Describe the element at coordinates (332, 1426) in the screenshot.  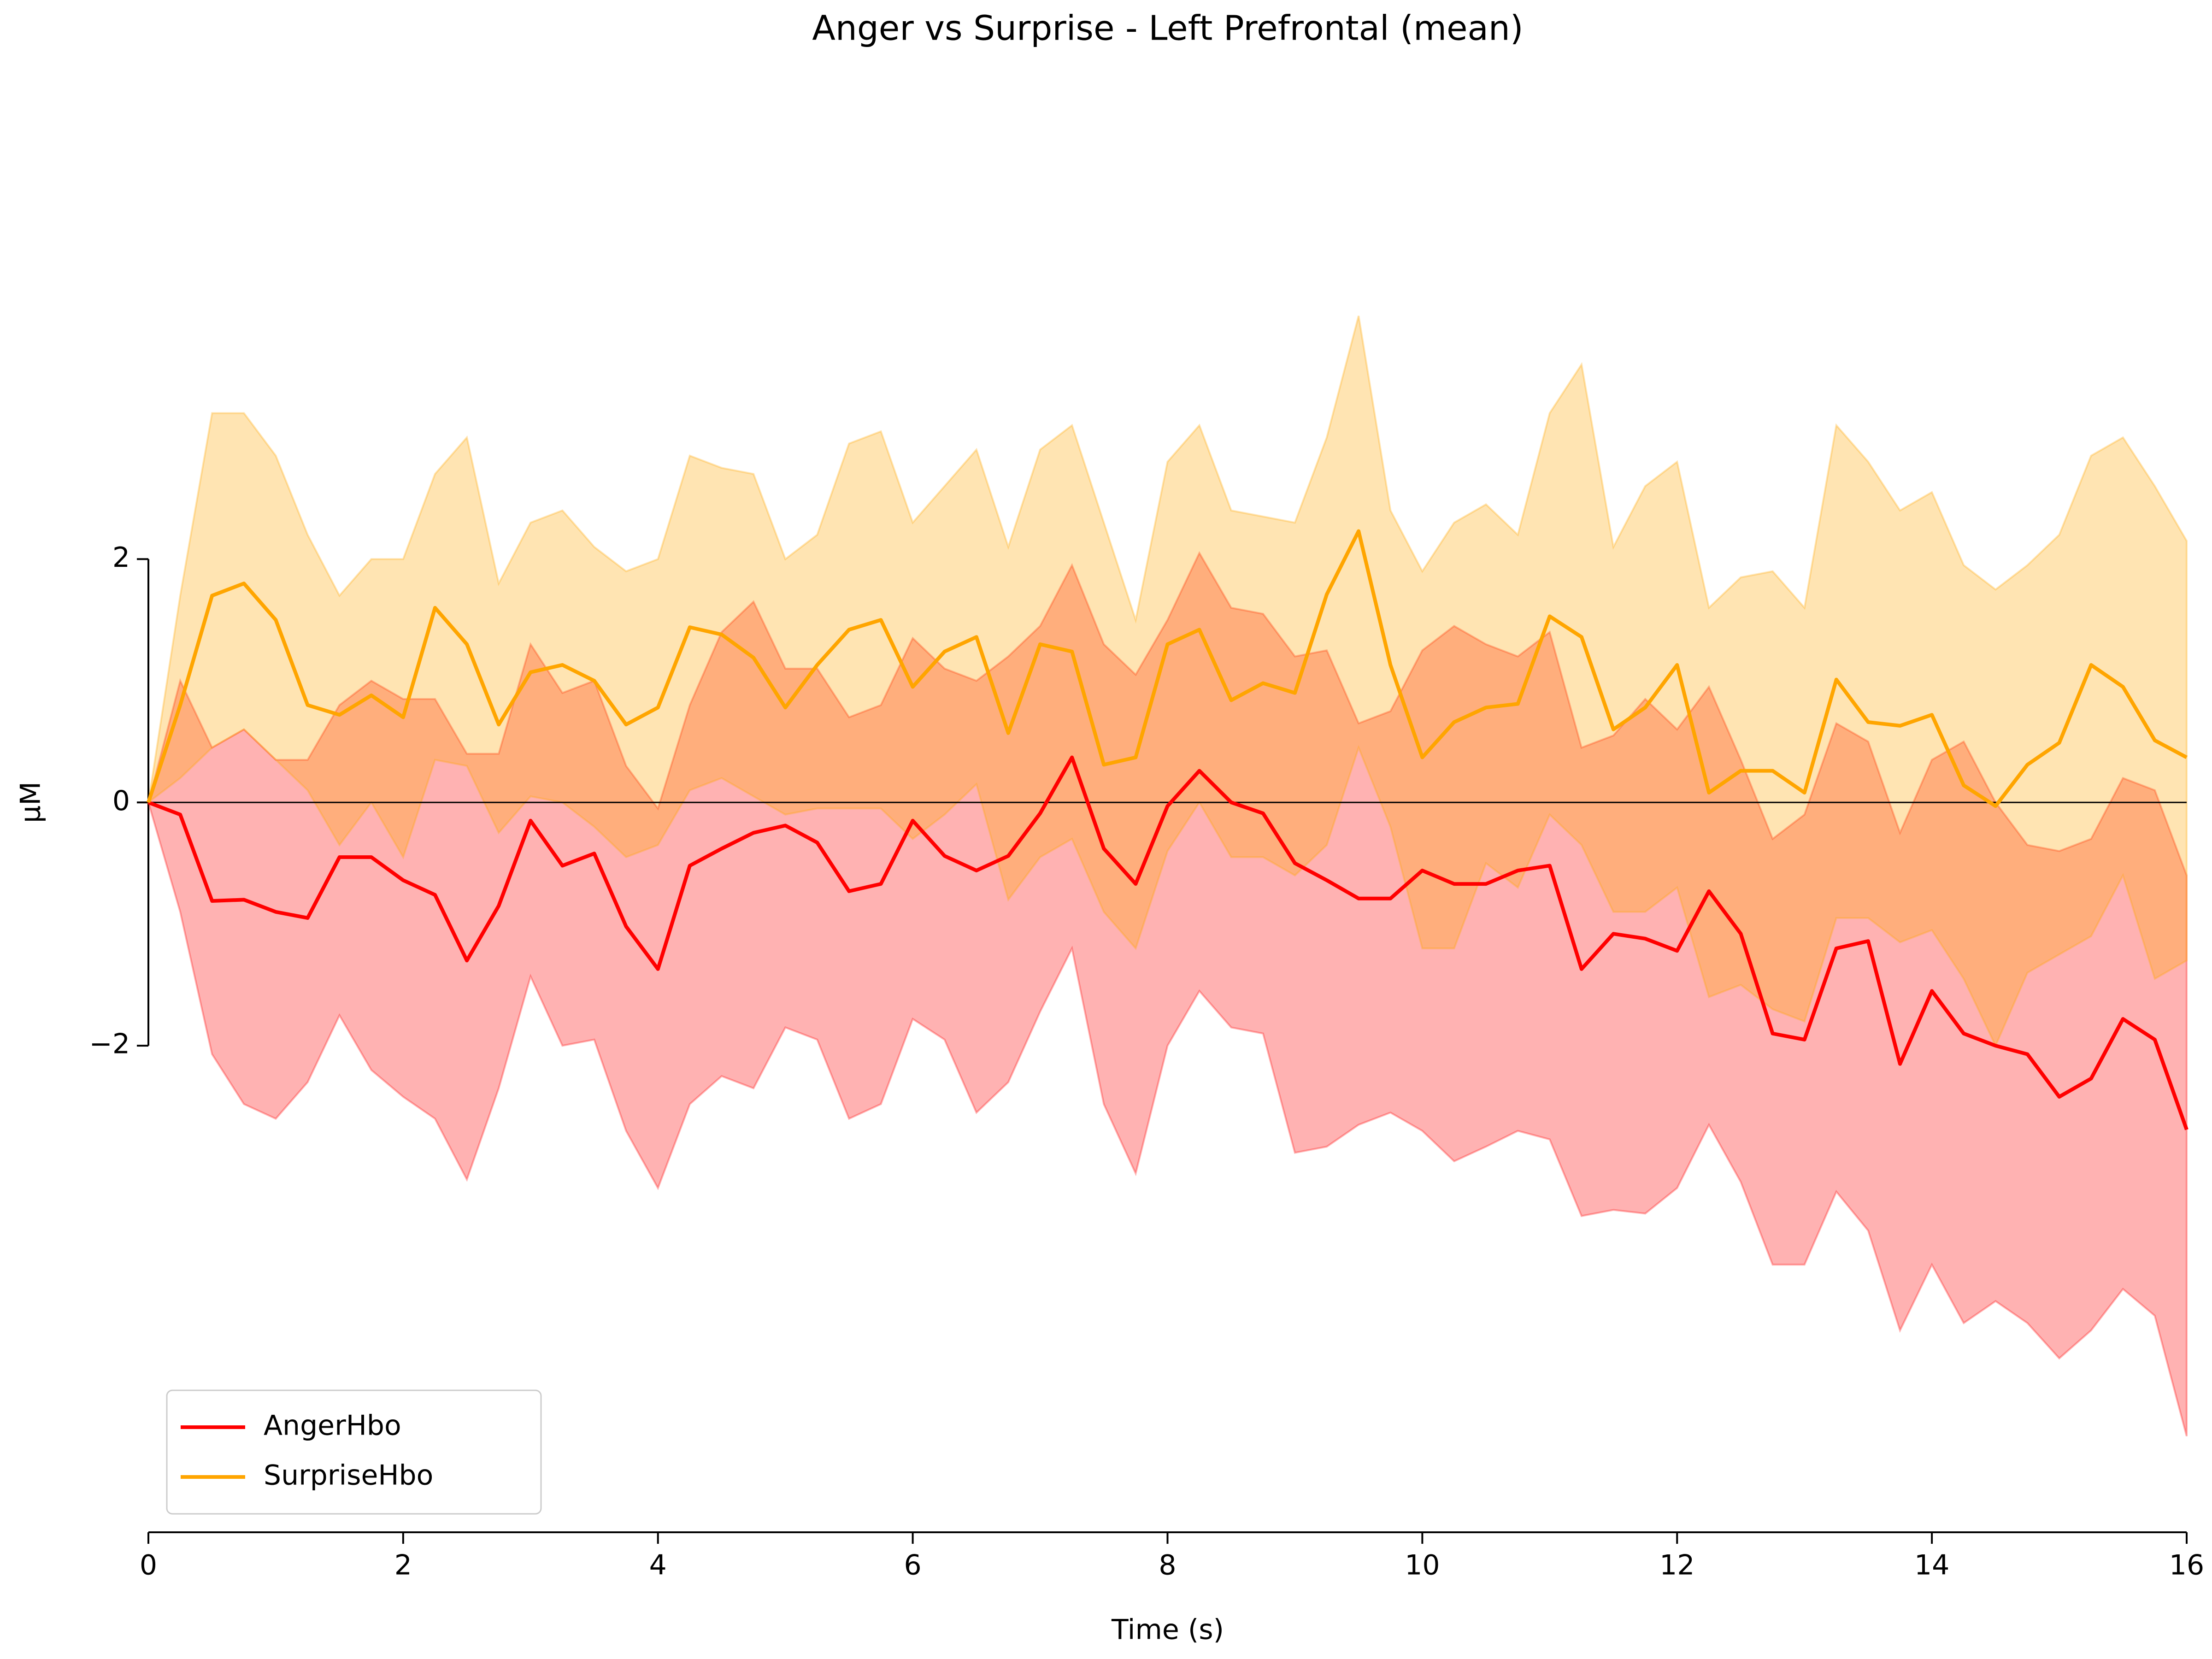
I see `legend-label: AngerHbo` at that location.